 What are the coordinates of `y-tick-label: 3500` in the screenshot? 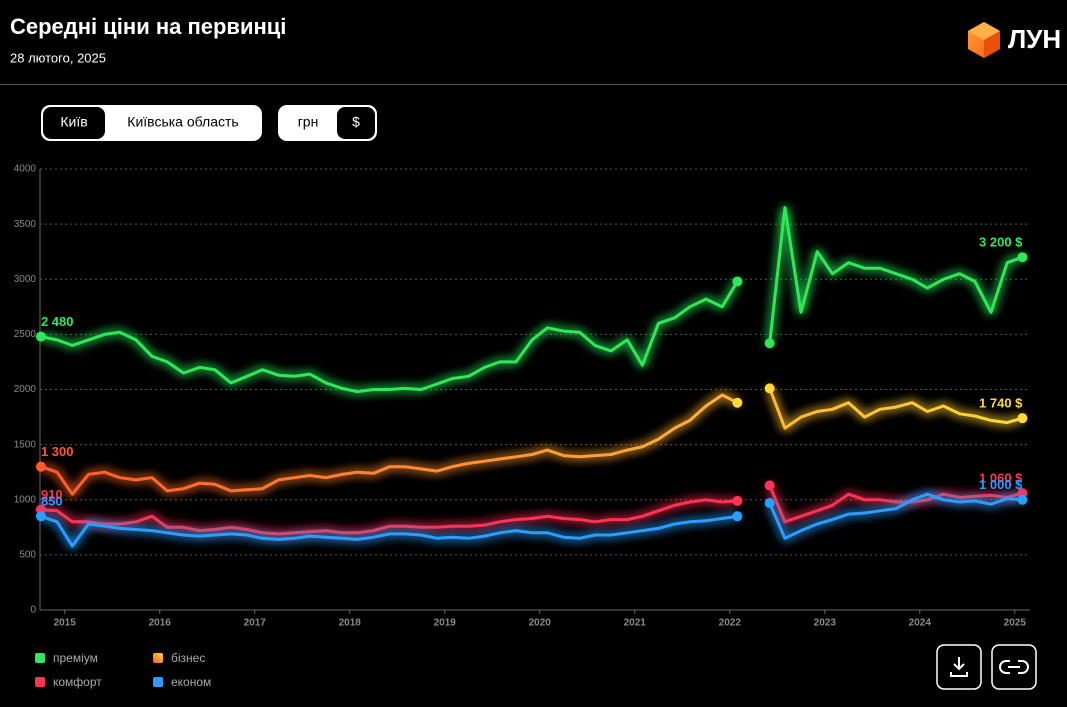 It's located at (25, 224).